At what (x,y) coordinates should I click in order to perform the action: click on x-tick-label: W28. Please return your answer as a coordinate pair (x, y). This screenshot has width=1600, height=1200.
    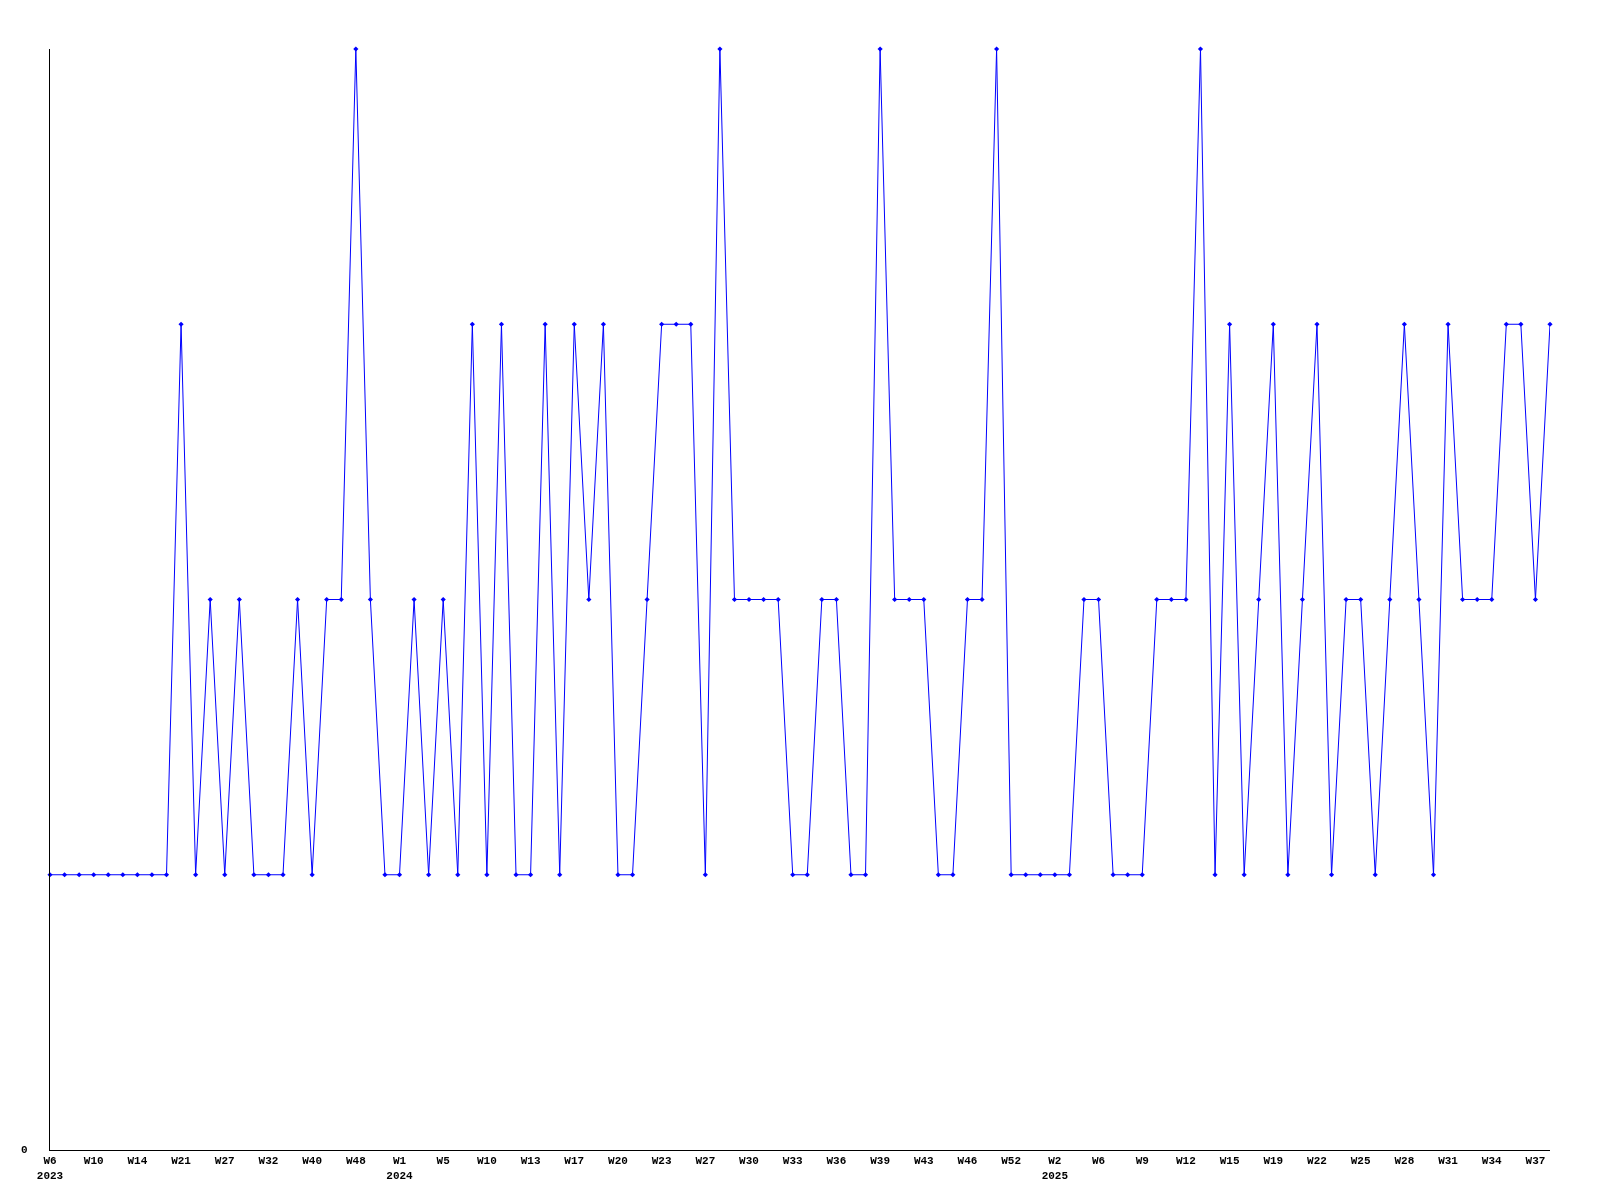
    Looking at the image, I should click on (1404, 1161).